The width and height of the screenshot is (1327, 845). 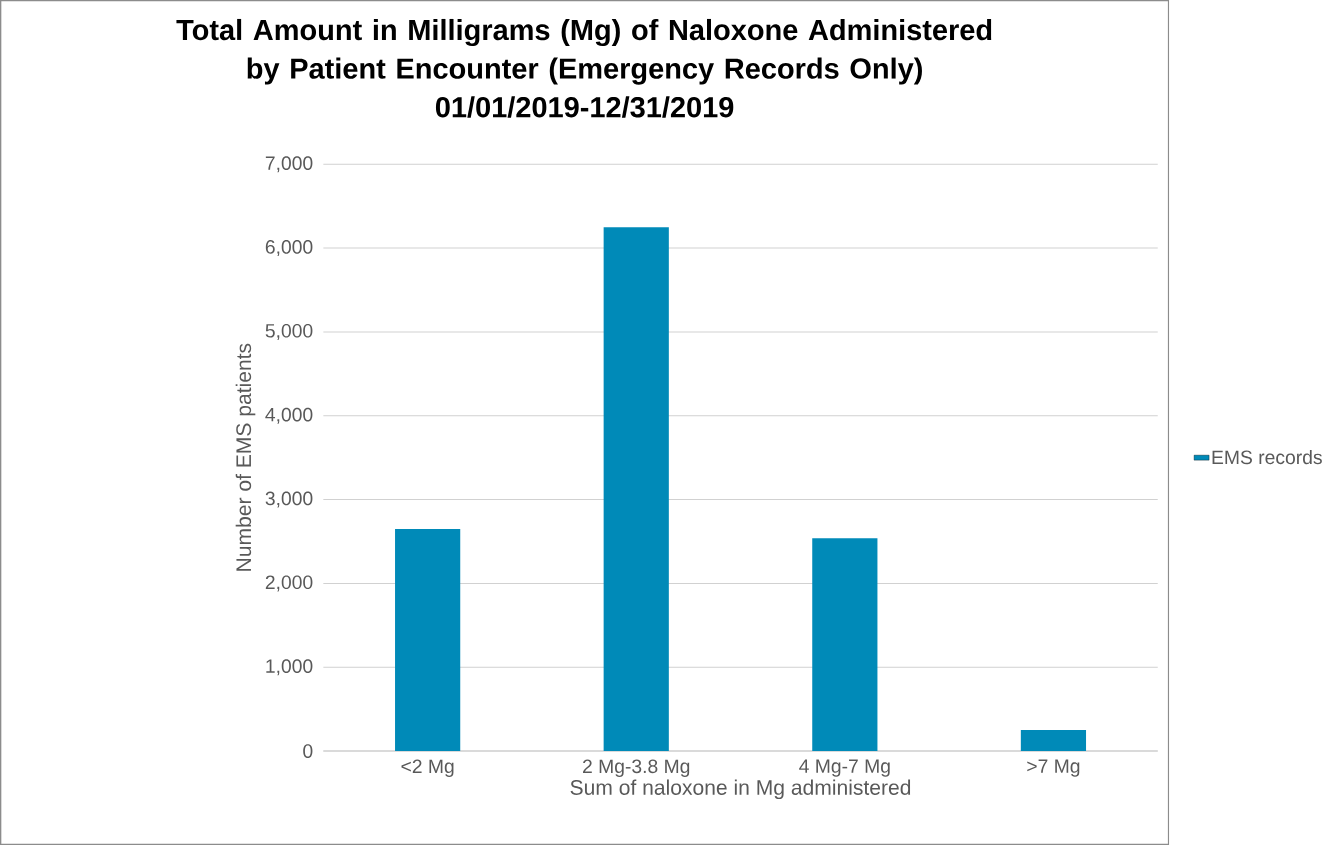 I want to click on y-tick-label: 5,000, so click(x=289, y=331).